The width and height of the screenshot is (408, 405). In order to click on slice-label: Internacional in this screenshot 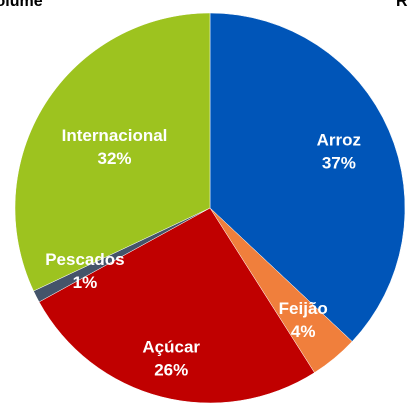, I will do `click(115, 135)`.